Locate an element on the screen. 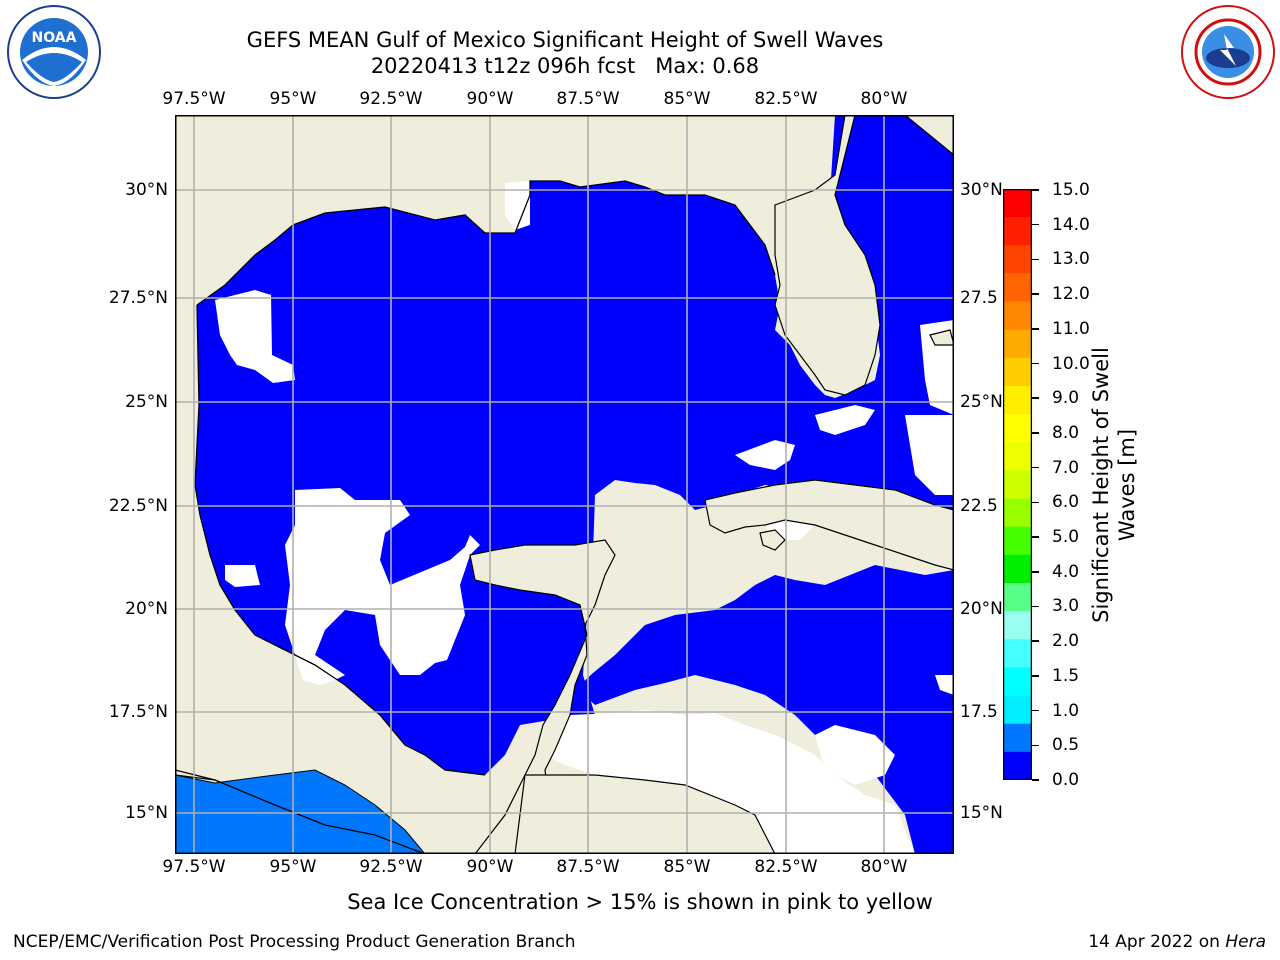 This screenshot has width=1280, height=960. nws-logo-icon is located at coordinates (1228, 52).